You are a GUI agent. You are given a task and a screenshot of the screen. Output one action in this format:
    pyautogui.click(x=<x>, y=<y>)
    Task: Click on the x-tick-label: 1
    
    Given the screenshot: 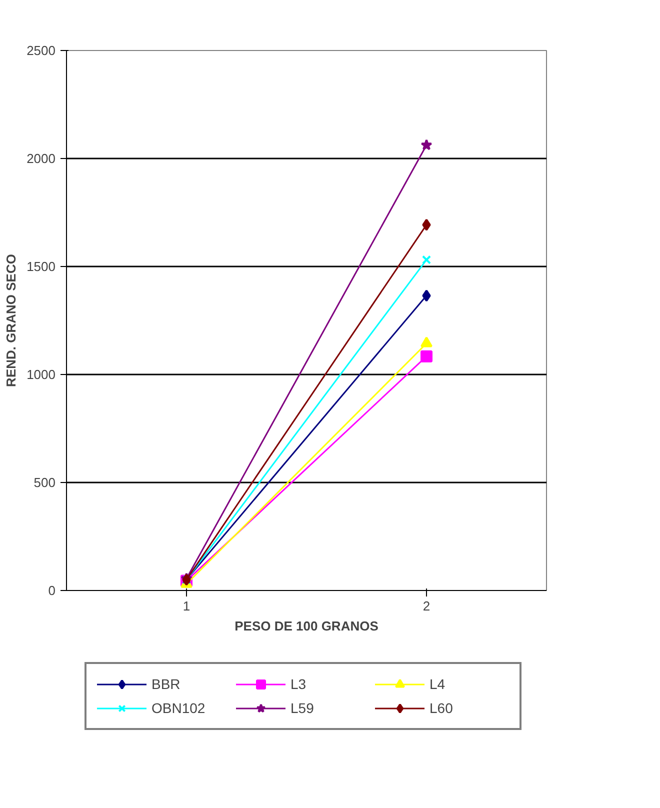 What is the action you would take?
    pyautogui.click(x=186, y=606)
    